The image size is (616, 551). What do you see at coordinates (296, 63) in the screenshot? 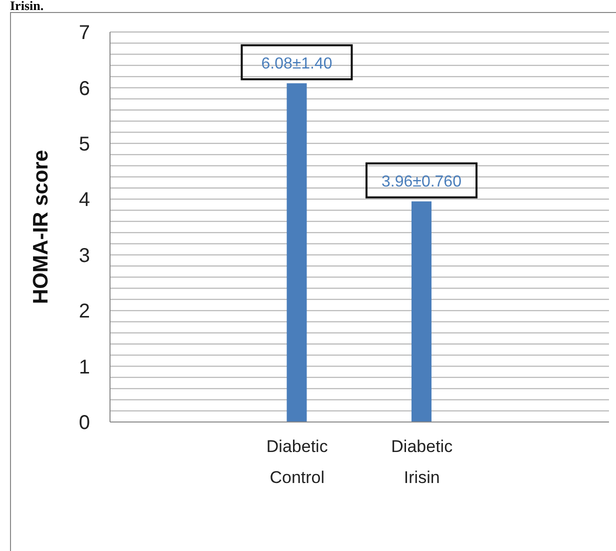
I see `data-label: 6.08±1.40` at bounding box center [296, 63].